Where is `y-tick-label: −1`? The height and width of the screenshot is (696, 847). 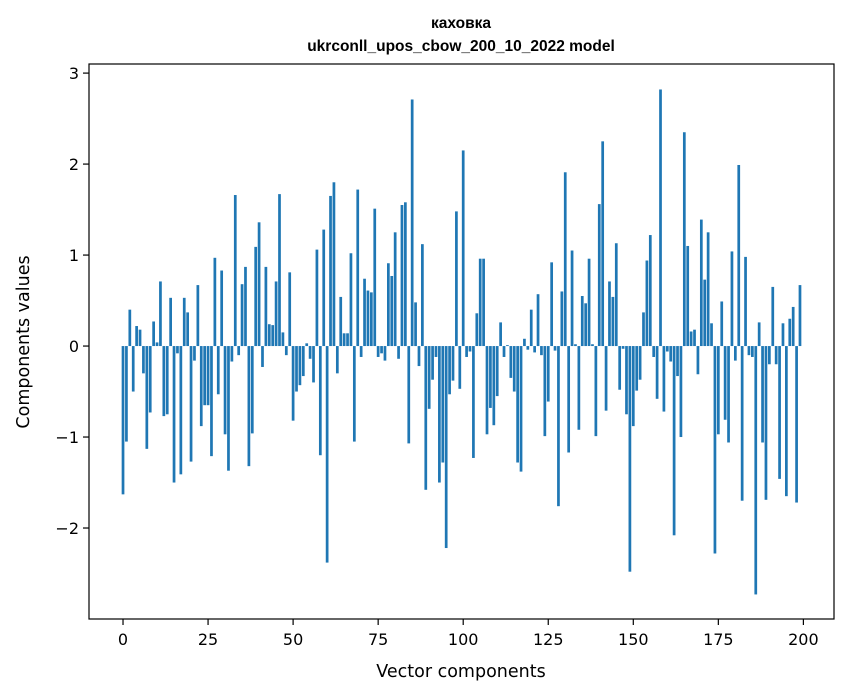 y-tick-label: −1 is located at coordinates (67, 437).